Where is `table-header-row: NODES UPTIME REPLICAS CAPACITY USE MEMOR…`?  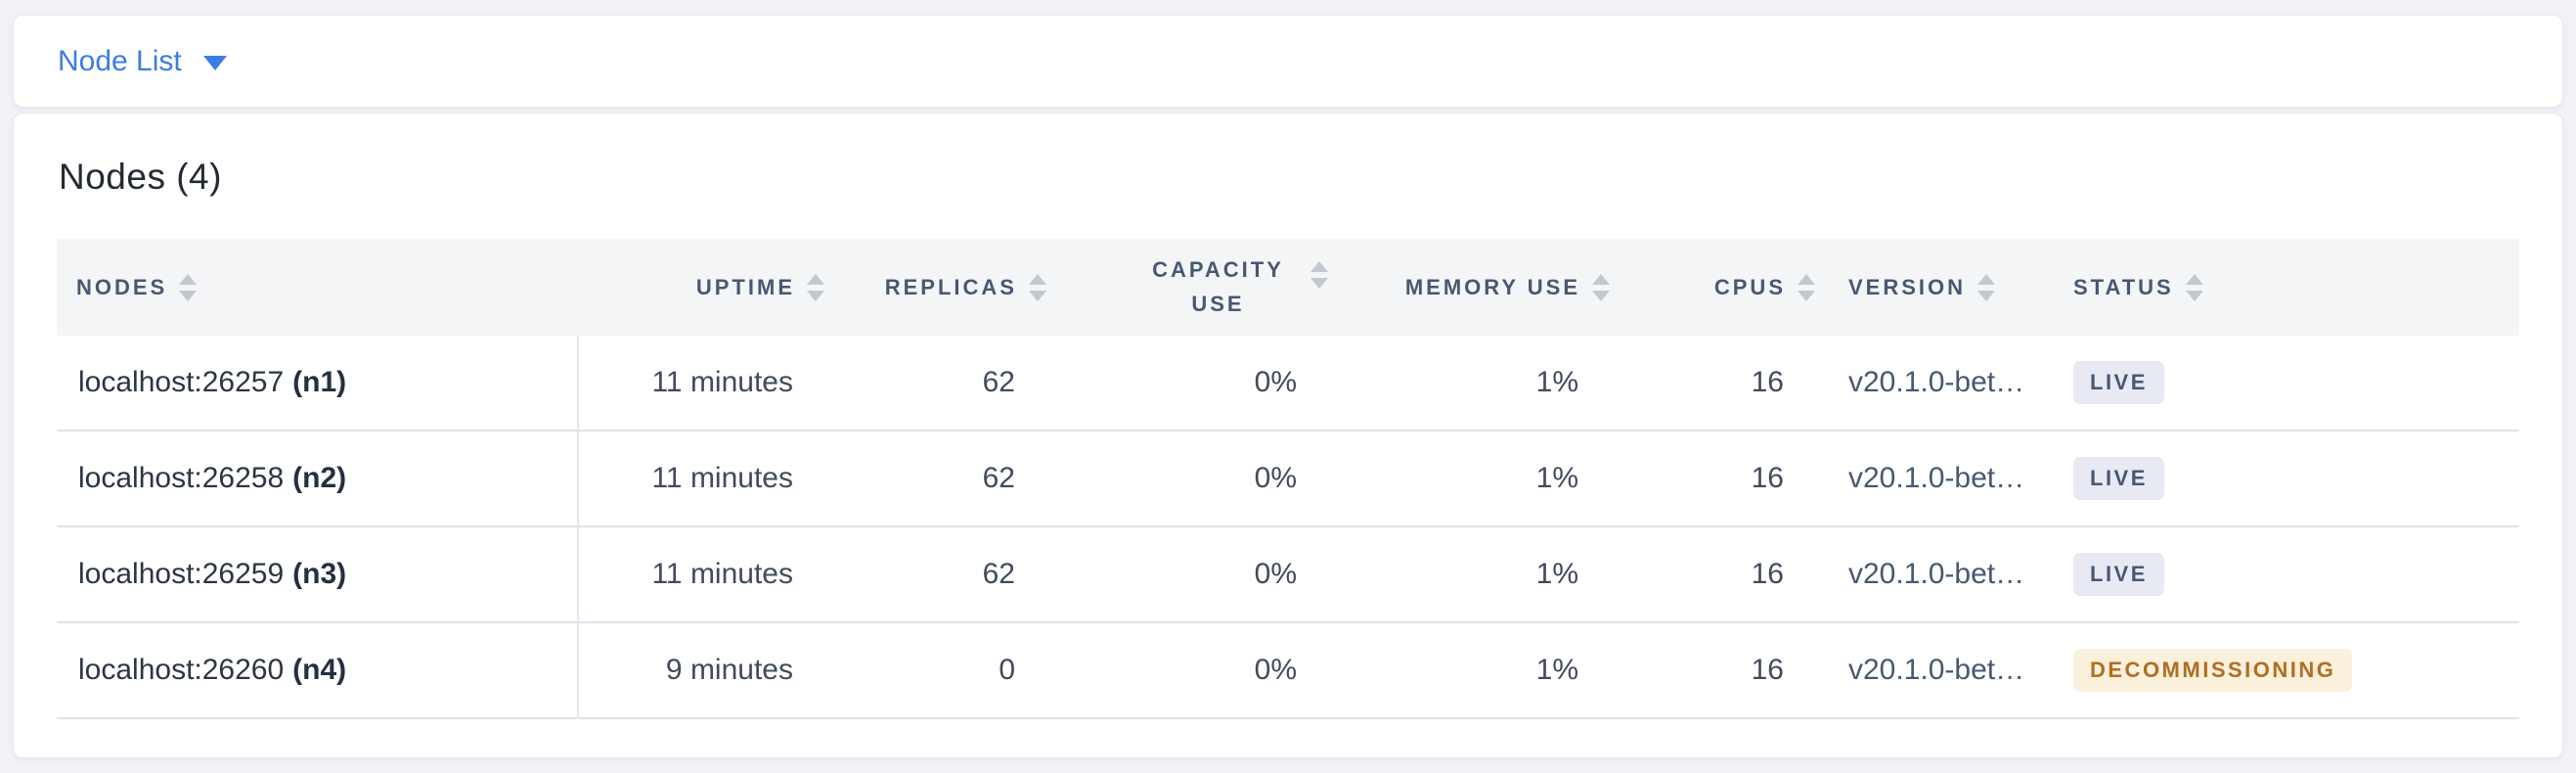 table-header-row: NODES UPTIME REPLICAS CAPACITY USE MEMOR… is located at coordinates (1288, 287).